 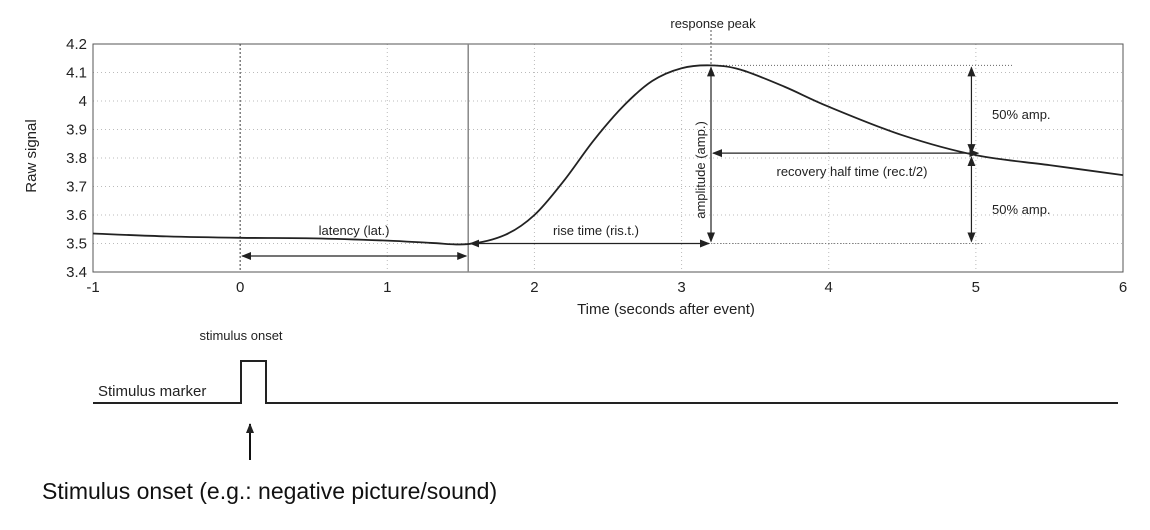 I want to click on y-tick-label: 4.1, so click(x=76, y=73).